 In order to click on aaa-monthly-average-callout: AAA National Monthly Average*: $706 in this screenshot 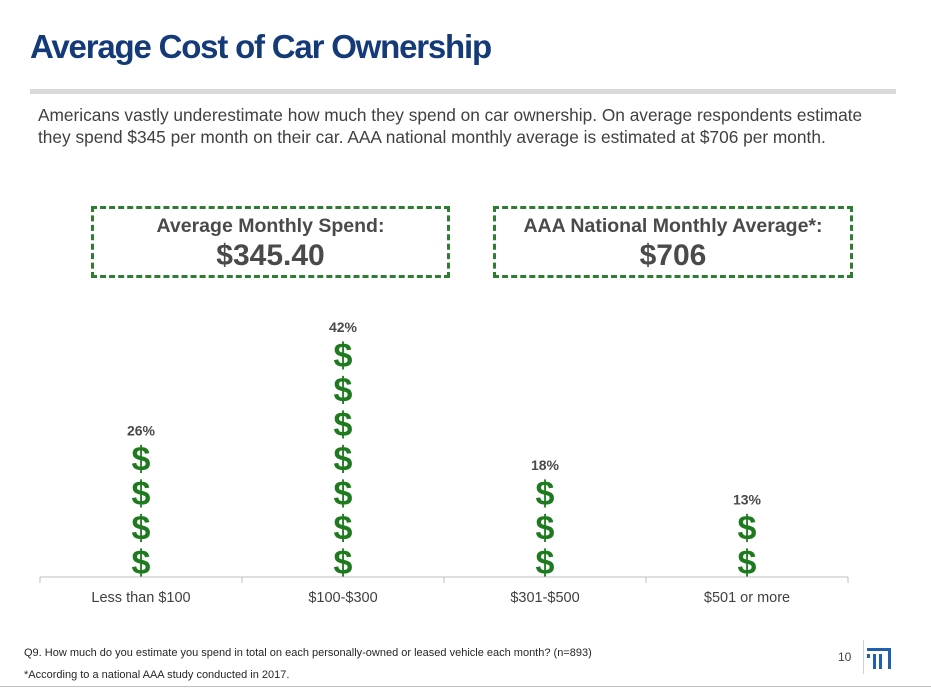, I will do `click(673, 242)`.